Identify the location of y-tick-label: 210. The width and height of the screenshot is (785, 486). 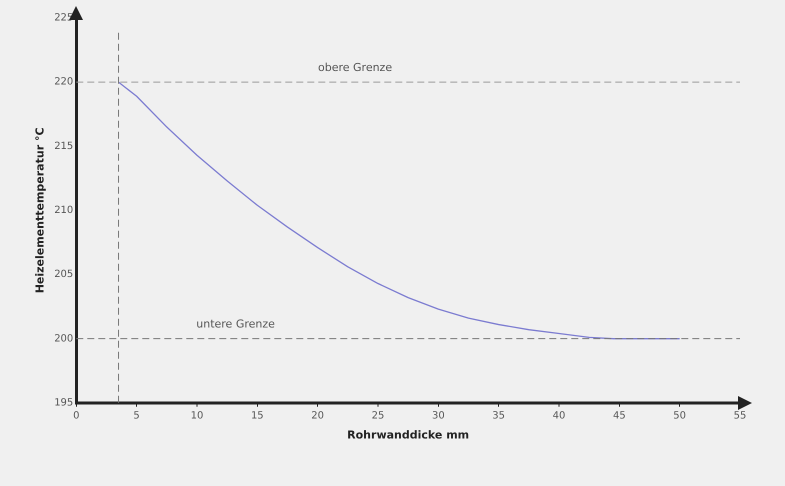
(64, 210).